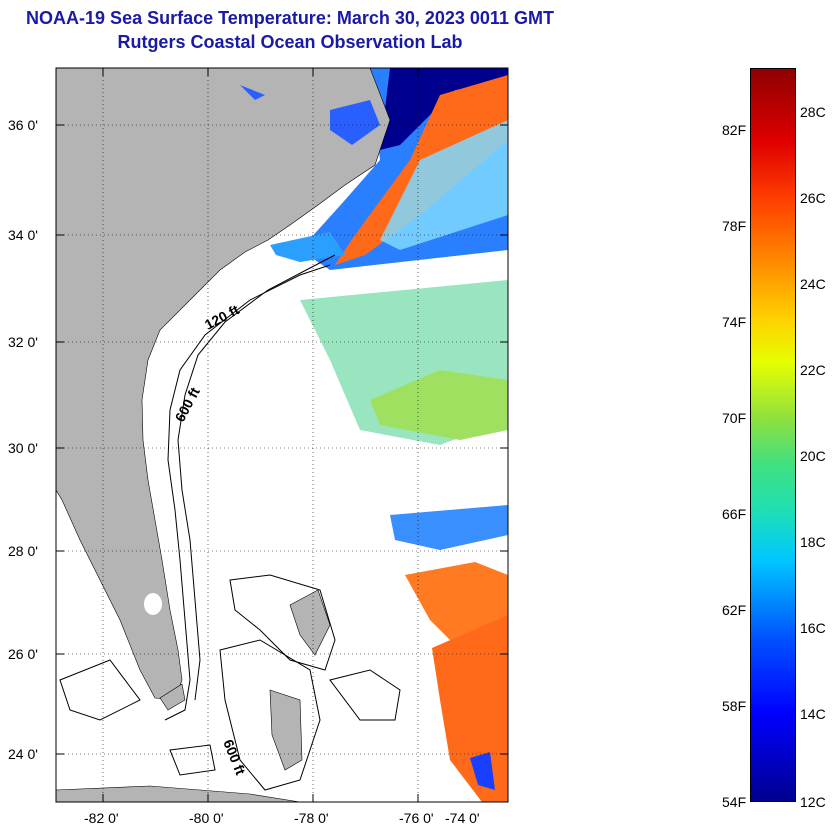  I want to click on lon-label-80: -80 0', so click(206, 818).